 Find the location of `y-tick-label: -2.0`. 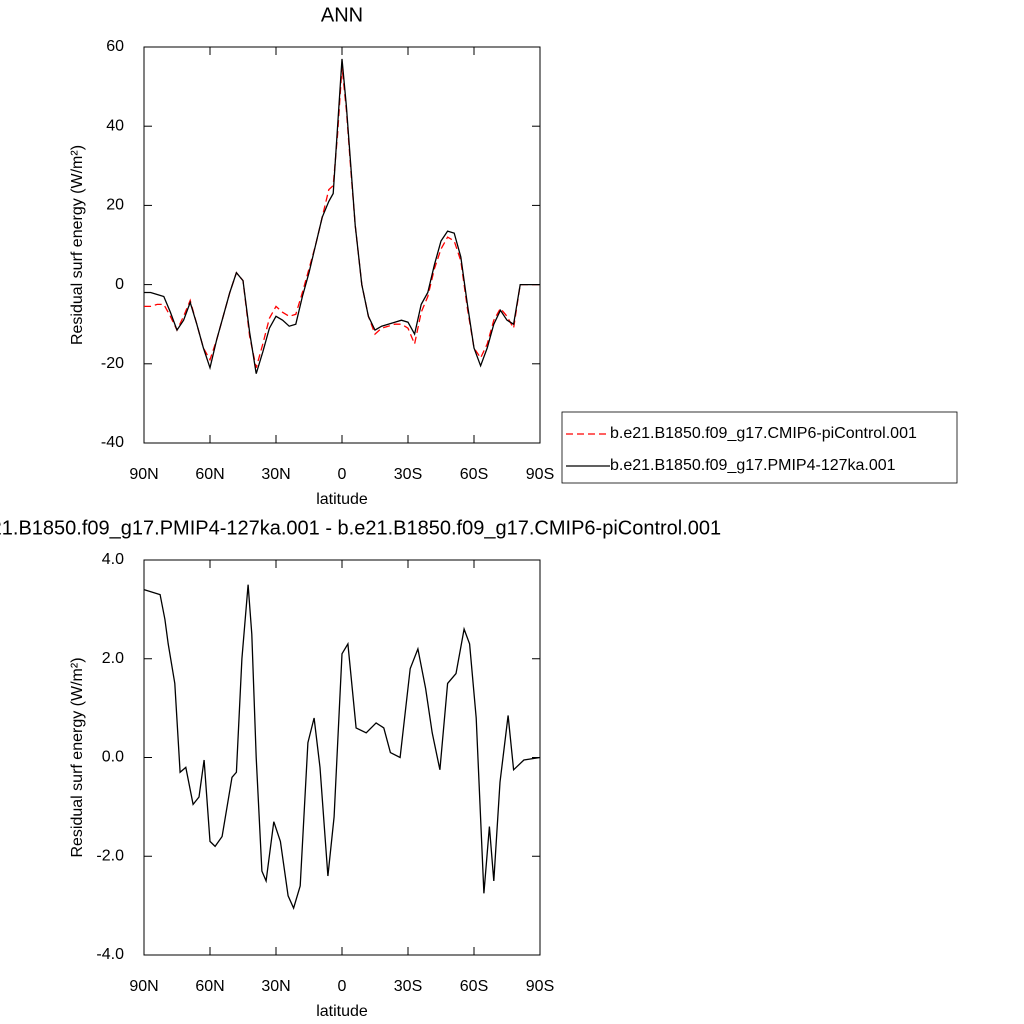

y-tick-label: -2.0 is located at coordinates (110, 855).